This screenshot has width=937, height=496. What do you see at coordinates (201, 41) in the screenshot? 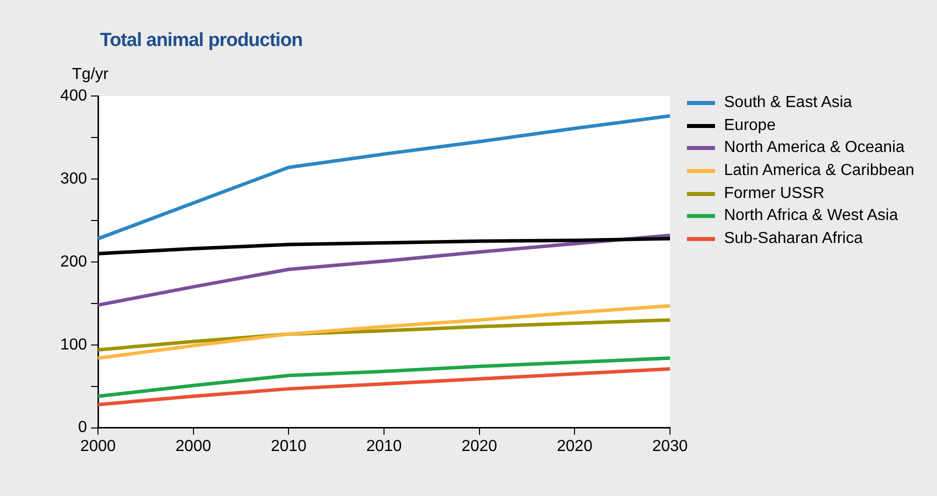
I see `chart-title: Total animal production` at bounding box center [201, 41].